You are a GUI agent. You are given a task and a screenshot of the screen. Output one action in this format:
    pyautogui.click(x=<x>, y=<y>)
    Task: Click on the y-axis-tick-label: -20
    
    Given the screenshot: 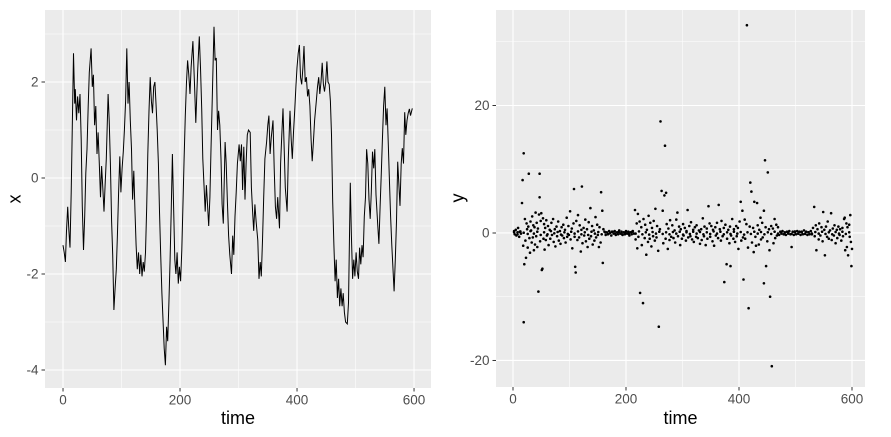 What is the action you would take?
    pyautogui.click(x=480, y=360)
    